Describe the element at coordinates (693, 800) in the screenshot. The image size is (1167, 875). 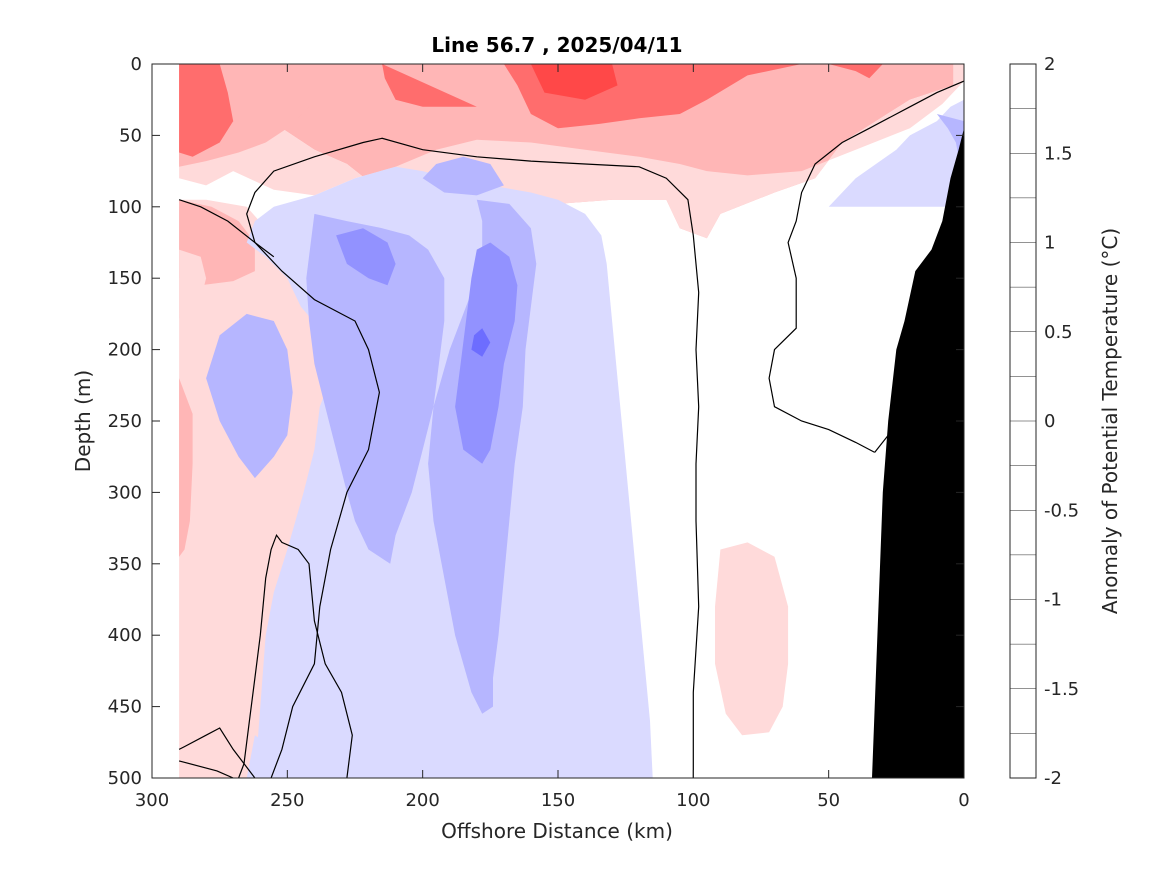
I see `x-tick-label: 100` at that location.